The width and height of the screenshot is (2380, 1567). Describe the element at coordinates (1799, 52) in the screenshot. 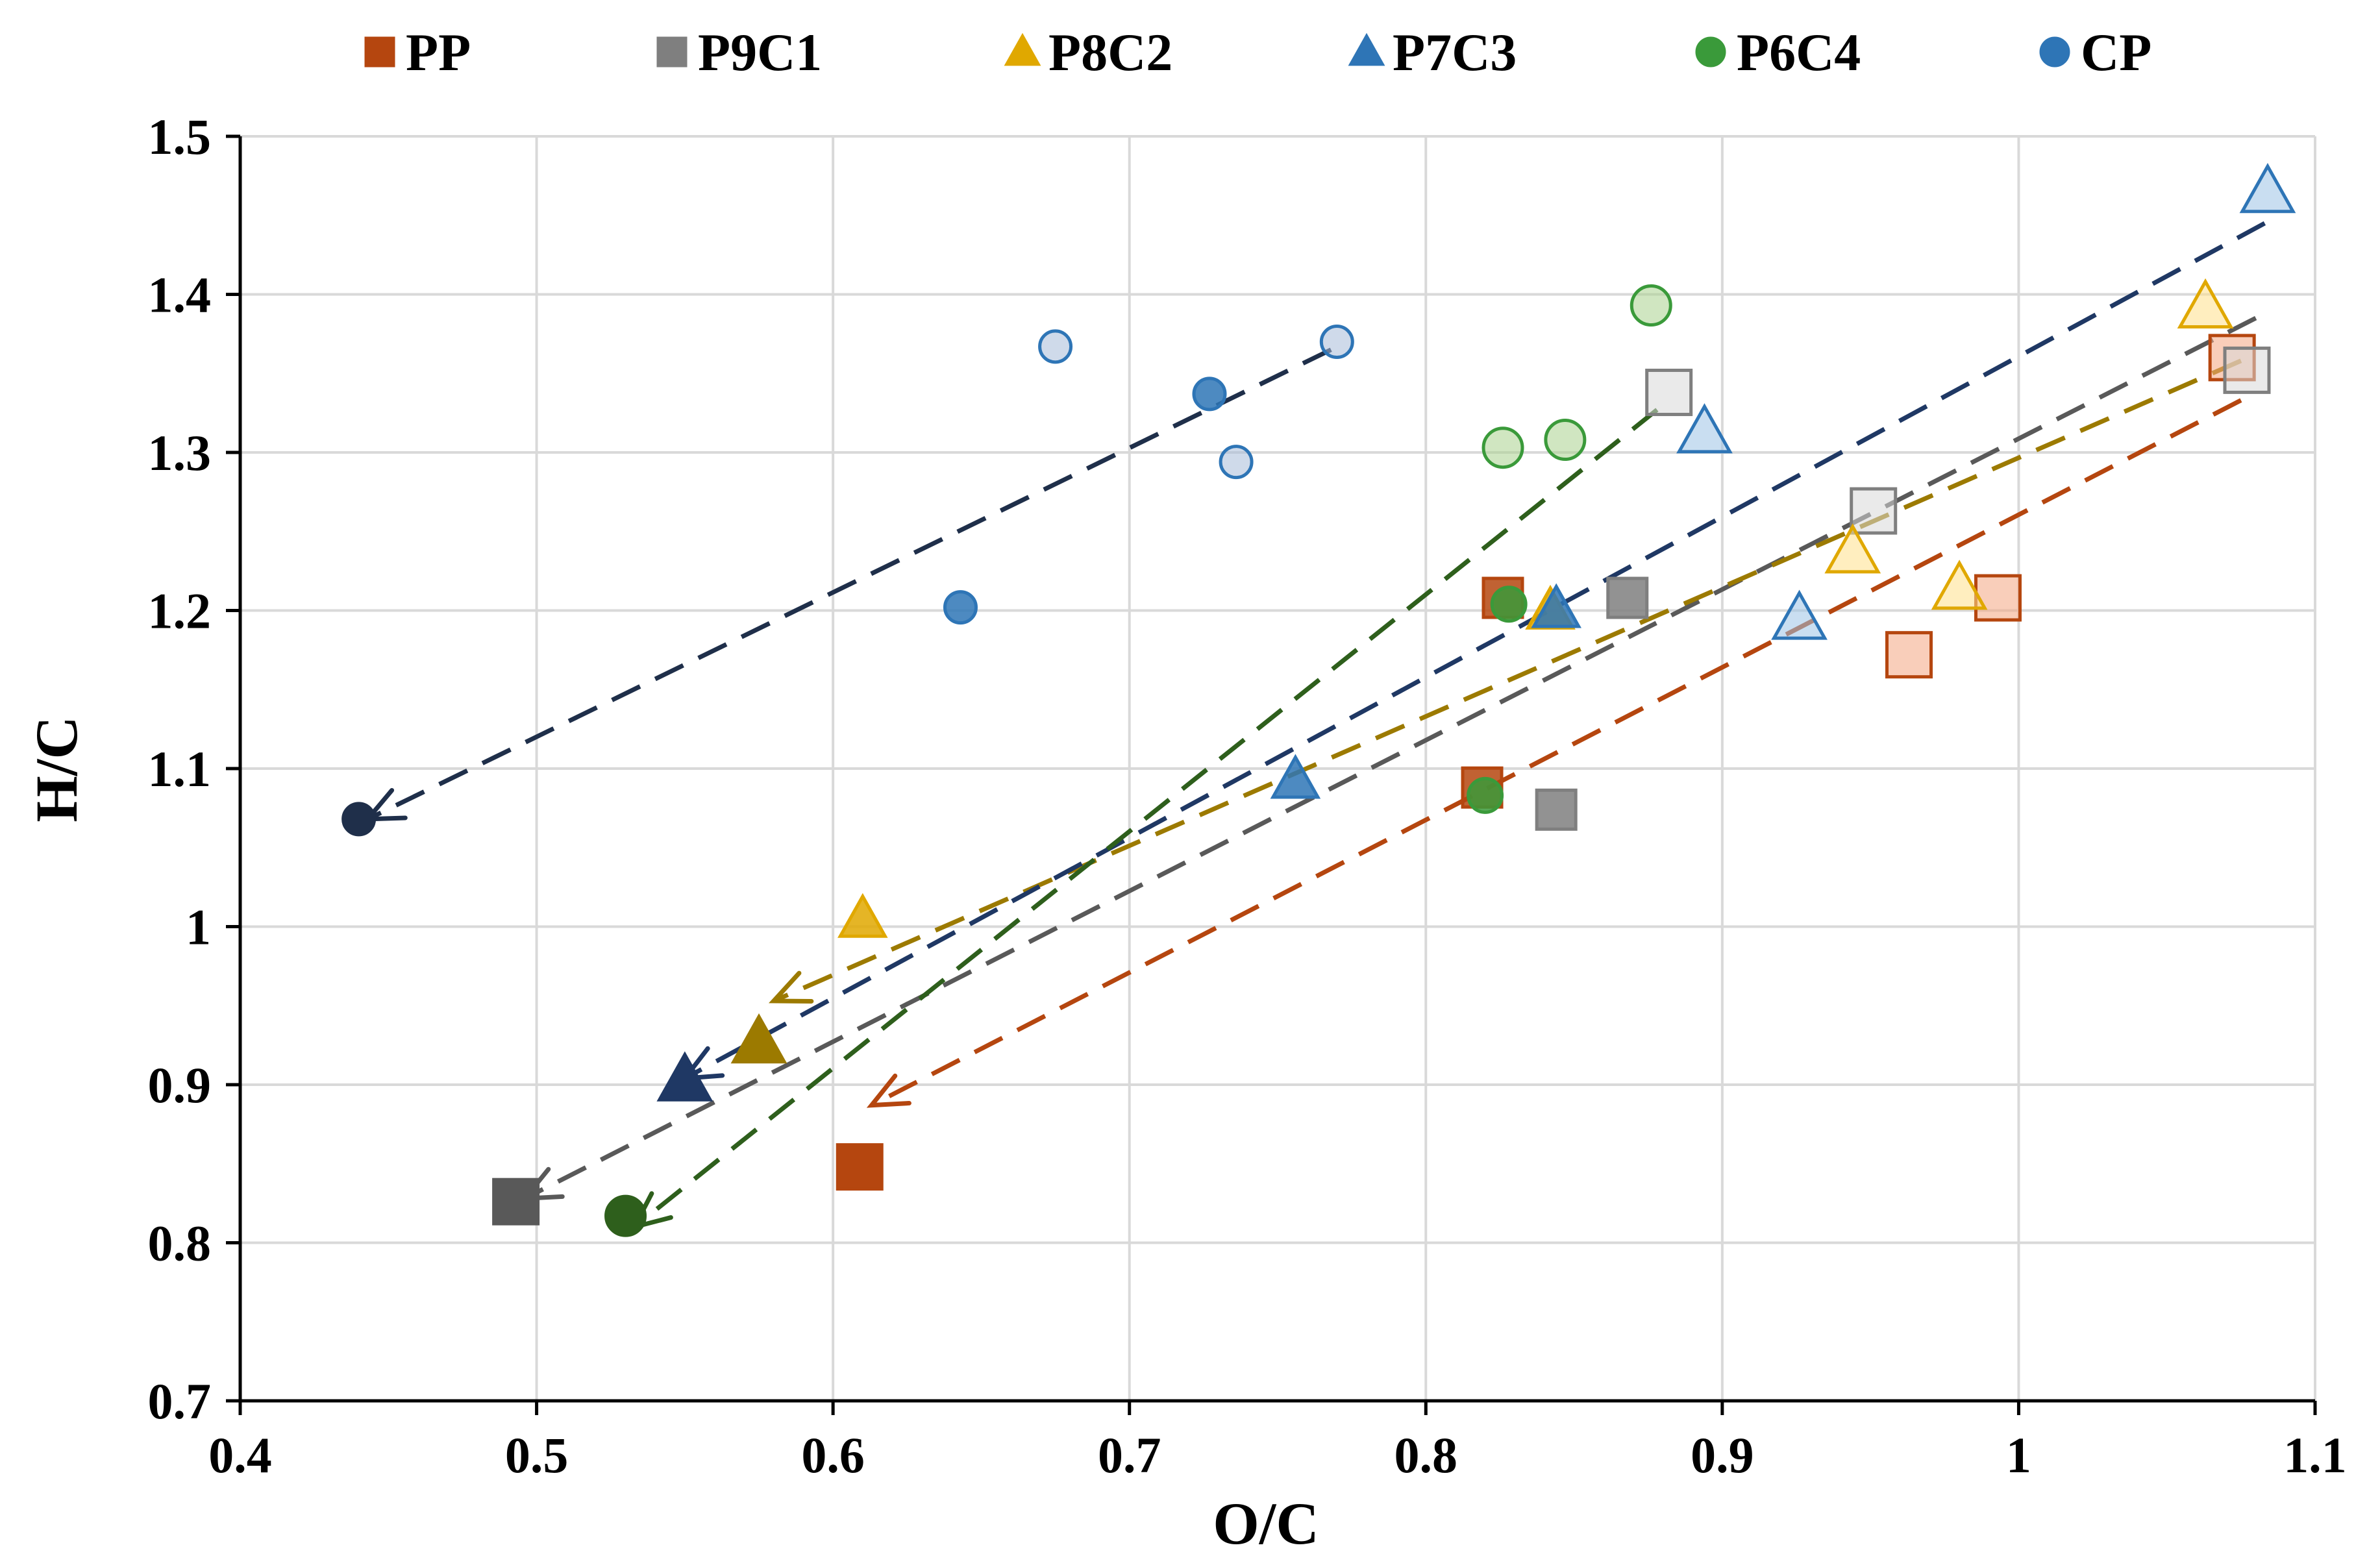

I see `legend-label-p6c4: P6C4` at that location.